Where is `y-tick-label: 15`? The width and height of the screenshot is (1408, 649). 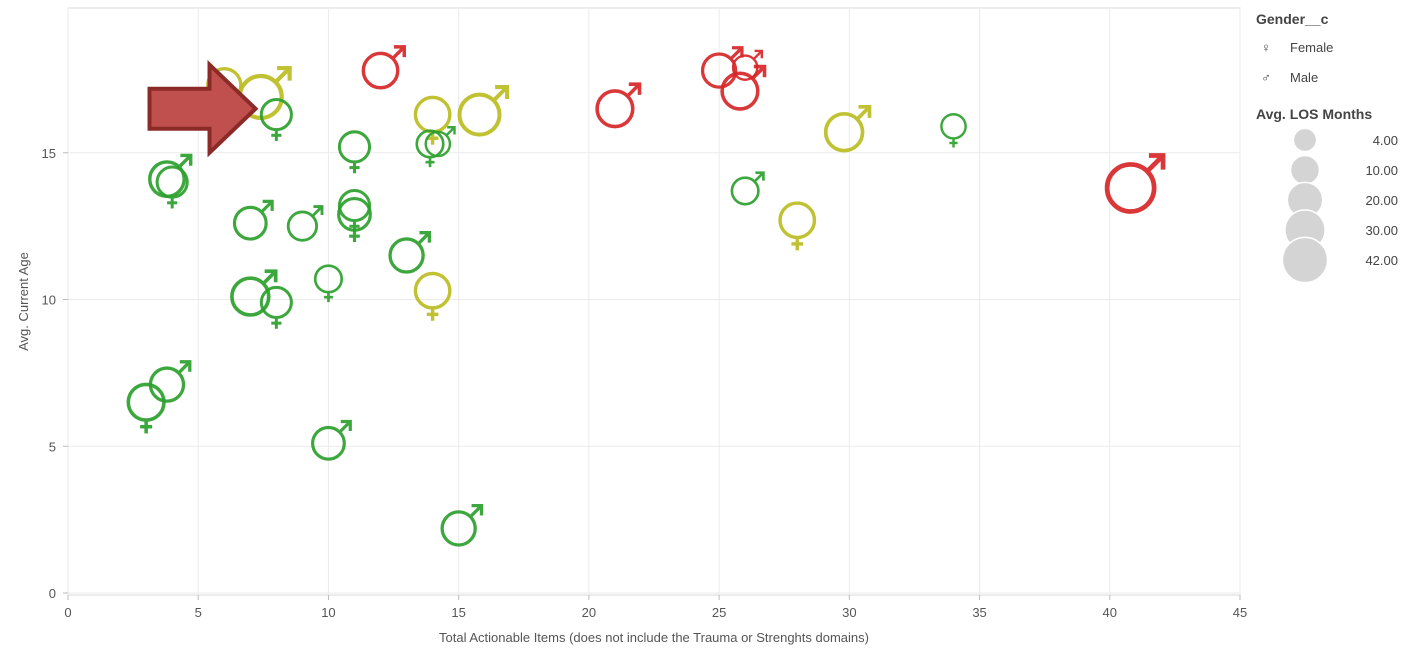 y-tick-label: 15 is located at coordinates (49, 153).